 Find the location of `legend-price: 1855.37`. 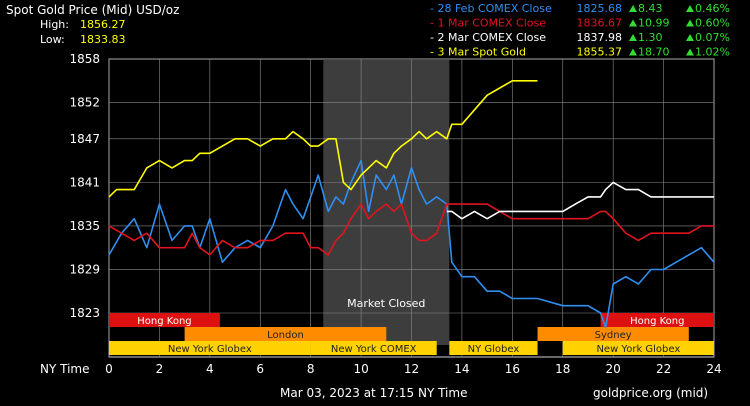

legend-price: 1855.37 is located at coordinates (600, 52).